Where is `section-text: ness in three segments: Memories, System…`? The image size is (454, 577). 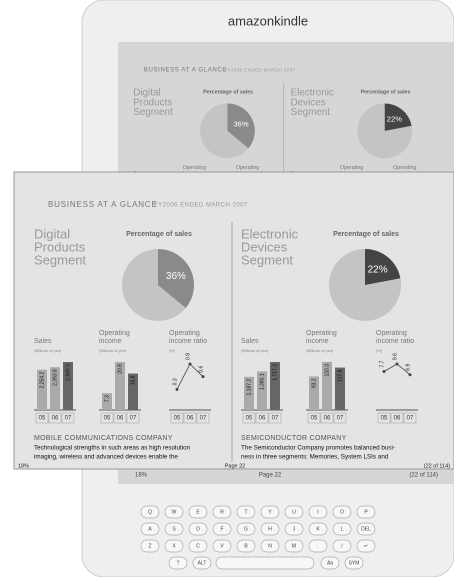
section-text: ness in three segments: Memories, System… is located at coordinates (315, 457).